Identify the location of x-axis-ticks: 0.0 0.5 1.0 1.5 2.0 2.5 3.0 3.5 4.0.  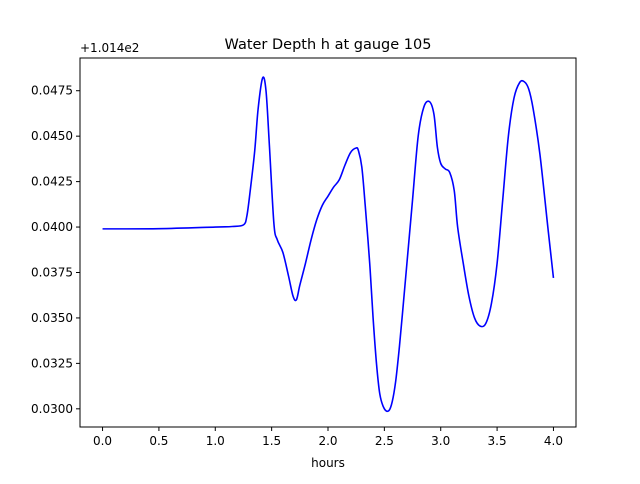
(328, 437).